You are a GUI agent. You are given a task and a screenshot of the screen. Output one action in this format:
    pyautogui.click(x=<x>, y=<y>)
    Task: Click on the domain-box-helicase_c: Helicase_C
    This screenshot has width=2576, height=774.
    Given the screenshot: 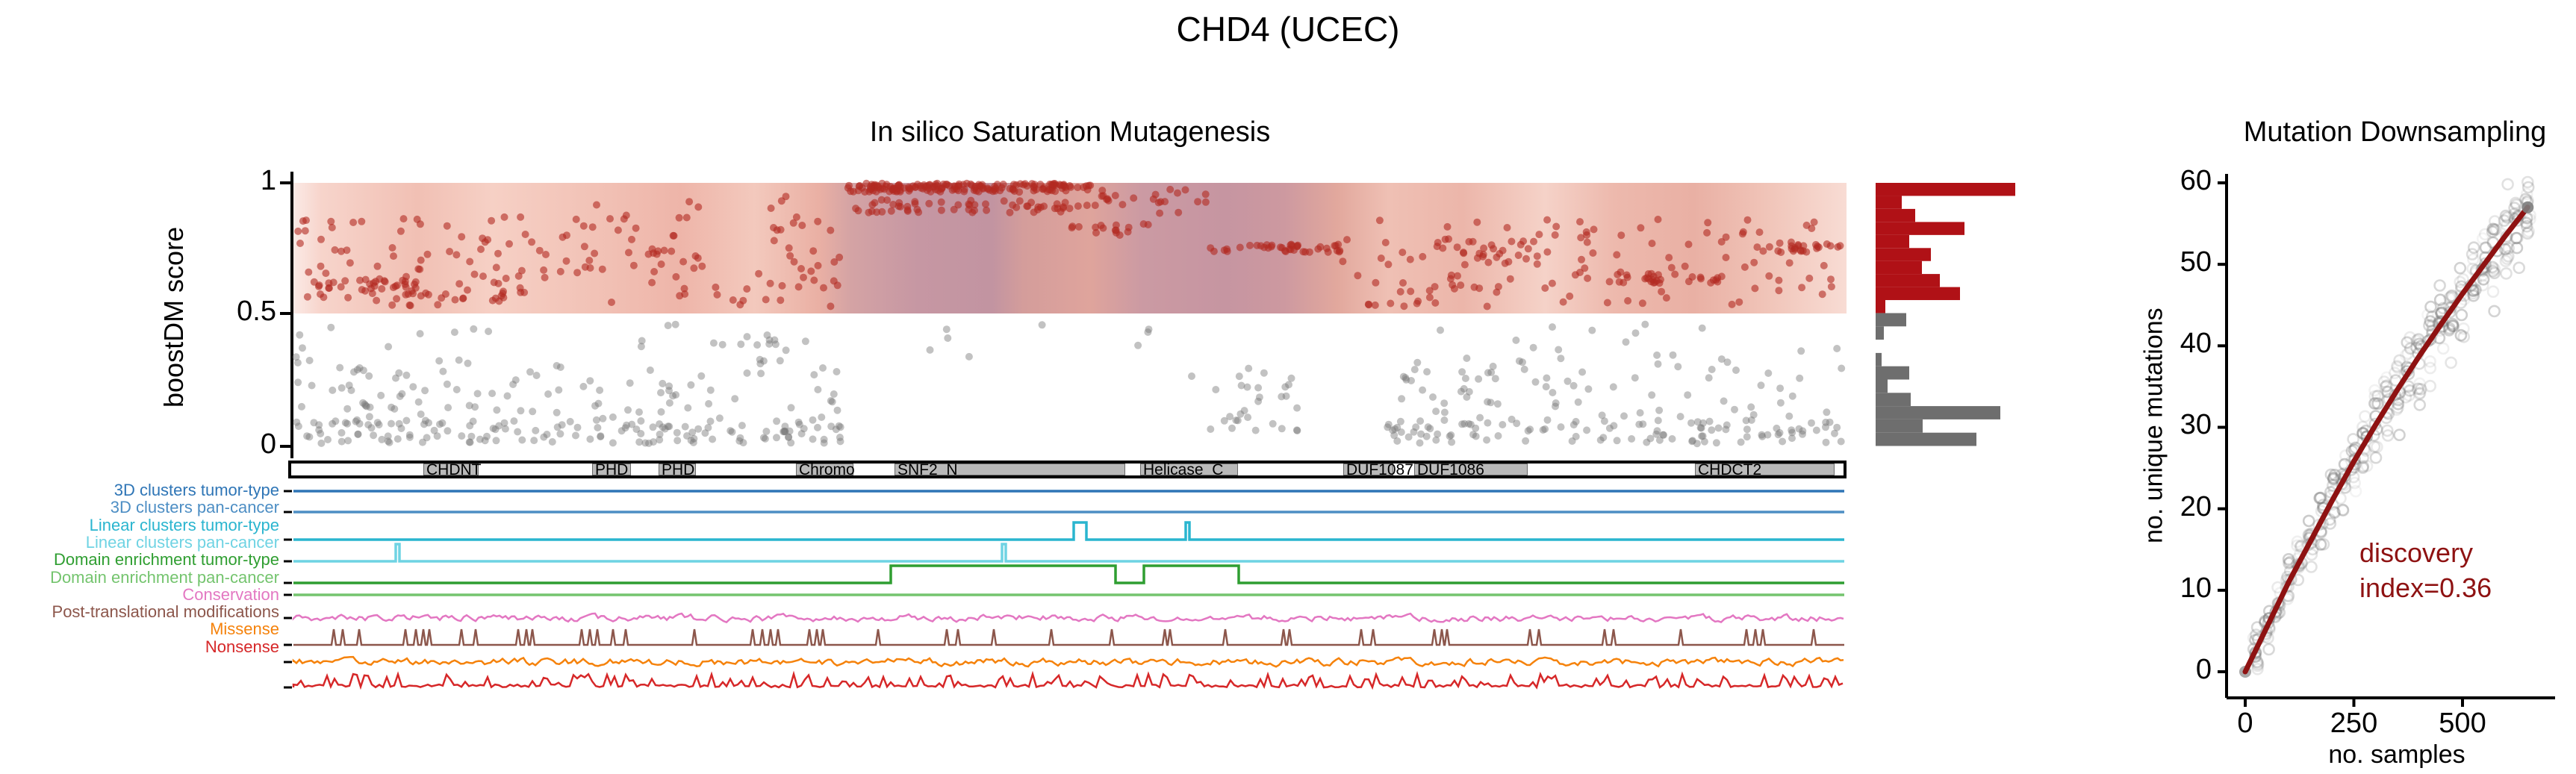 What is the action you would take?
    pyautogui.click(x=1189, y=470)
    